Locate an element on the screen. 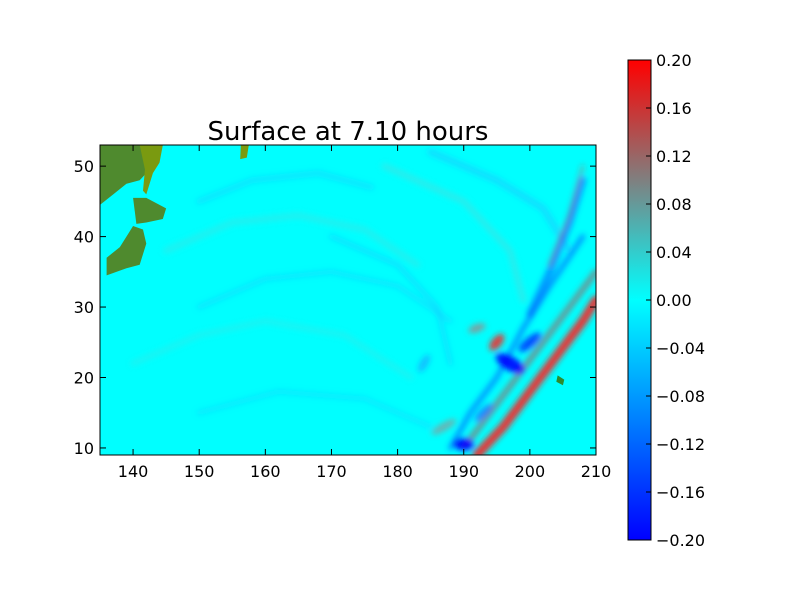  x-tick-label: 140 is located at coordinates (133, 471).